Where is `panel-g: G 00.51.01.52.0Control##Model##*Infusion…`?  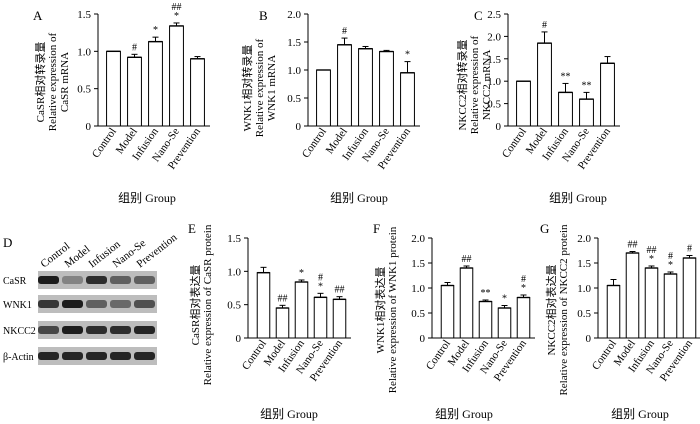 panel-g: G 00.51.01.52.0Control##Model##*Infusion… is located at coordinates (620, 321).